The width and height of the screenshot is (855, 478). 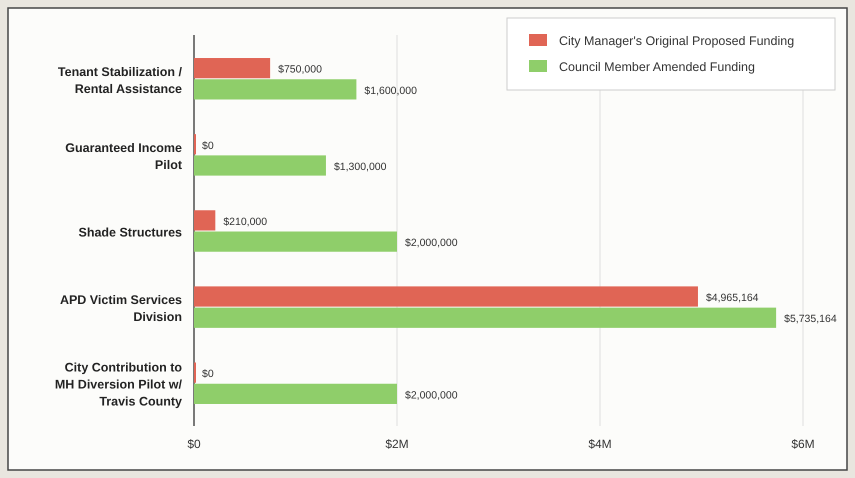 I want to click on legend-label: Council Member Amended Funding, so click(x=657, y=67).